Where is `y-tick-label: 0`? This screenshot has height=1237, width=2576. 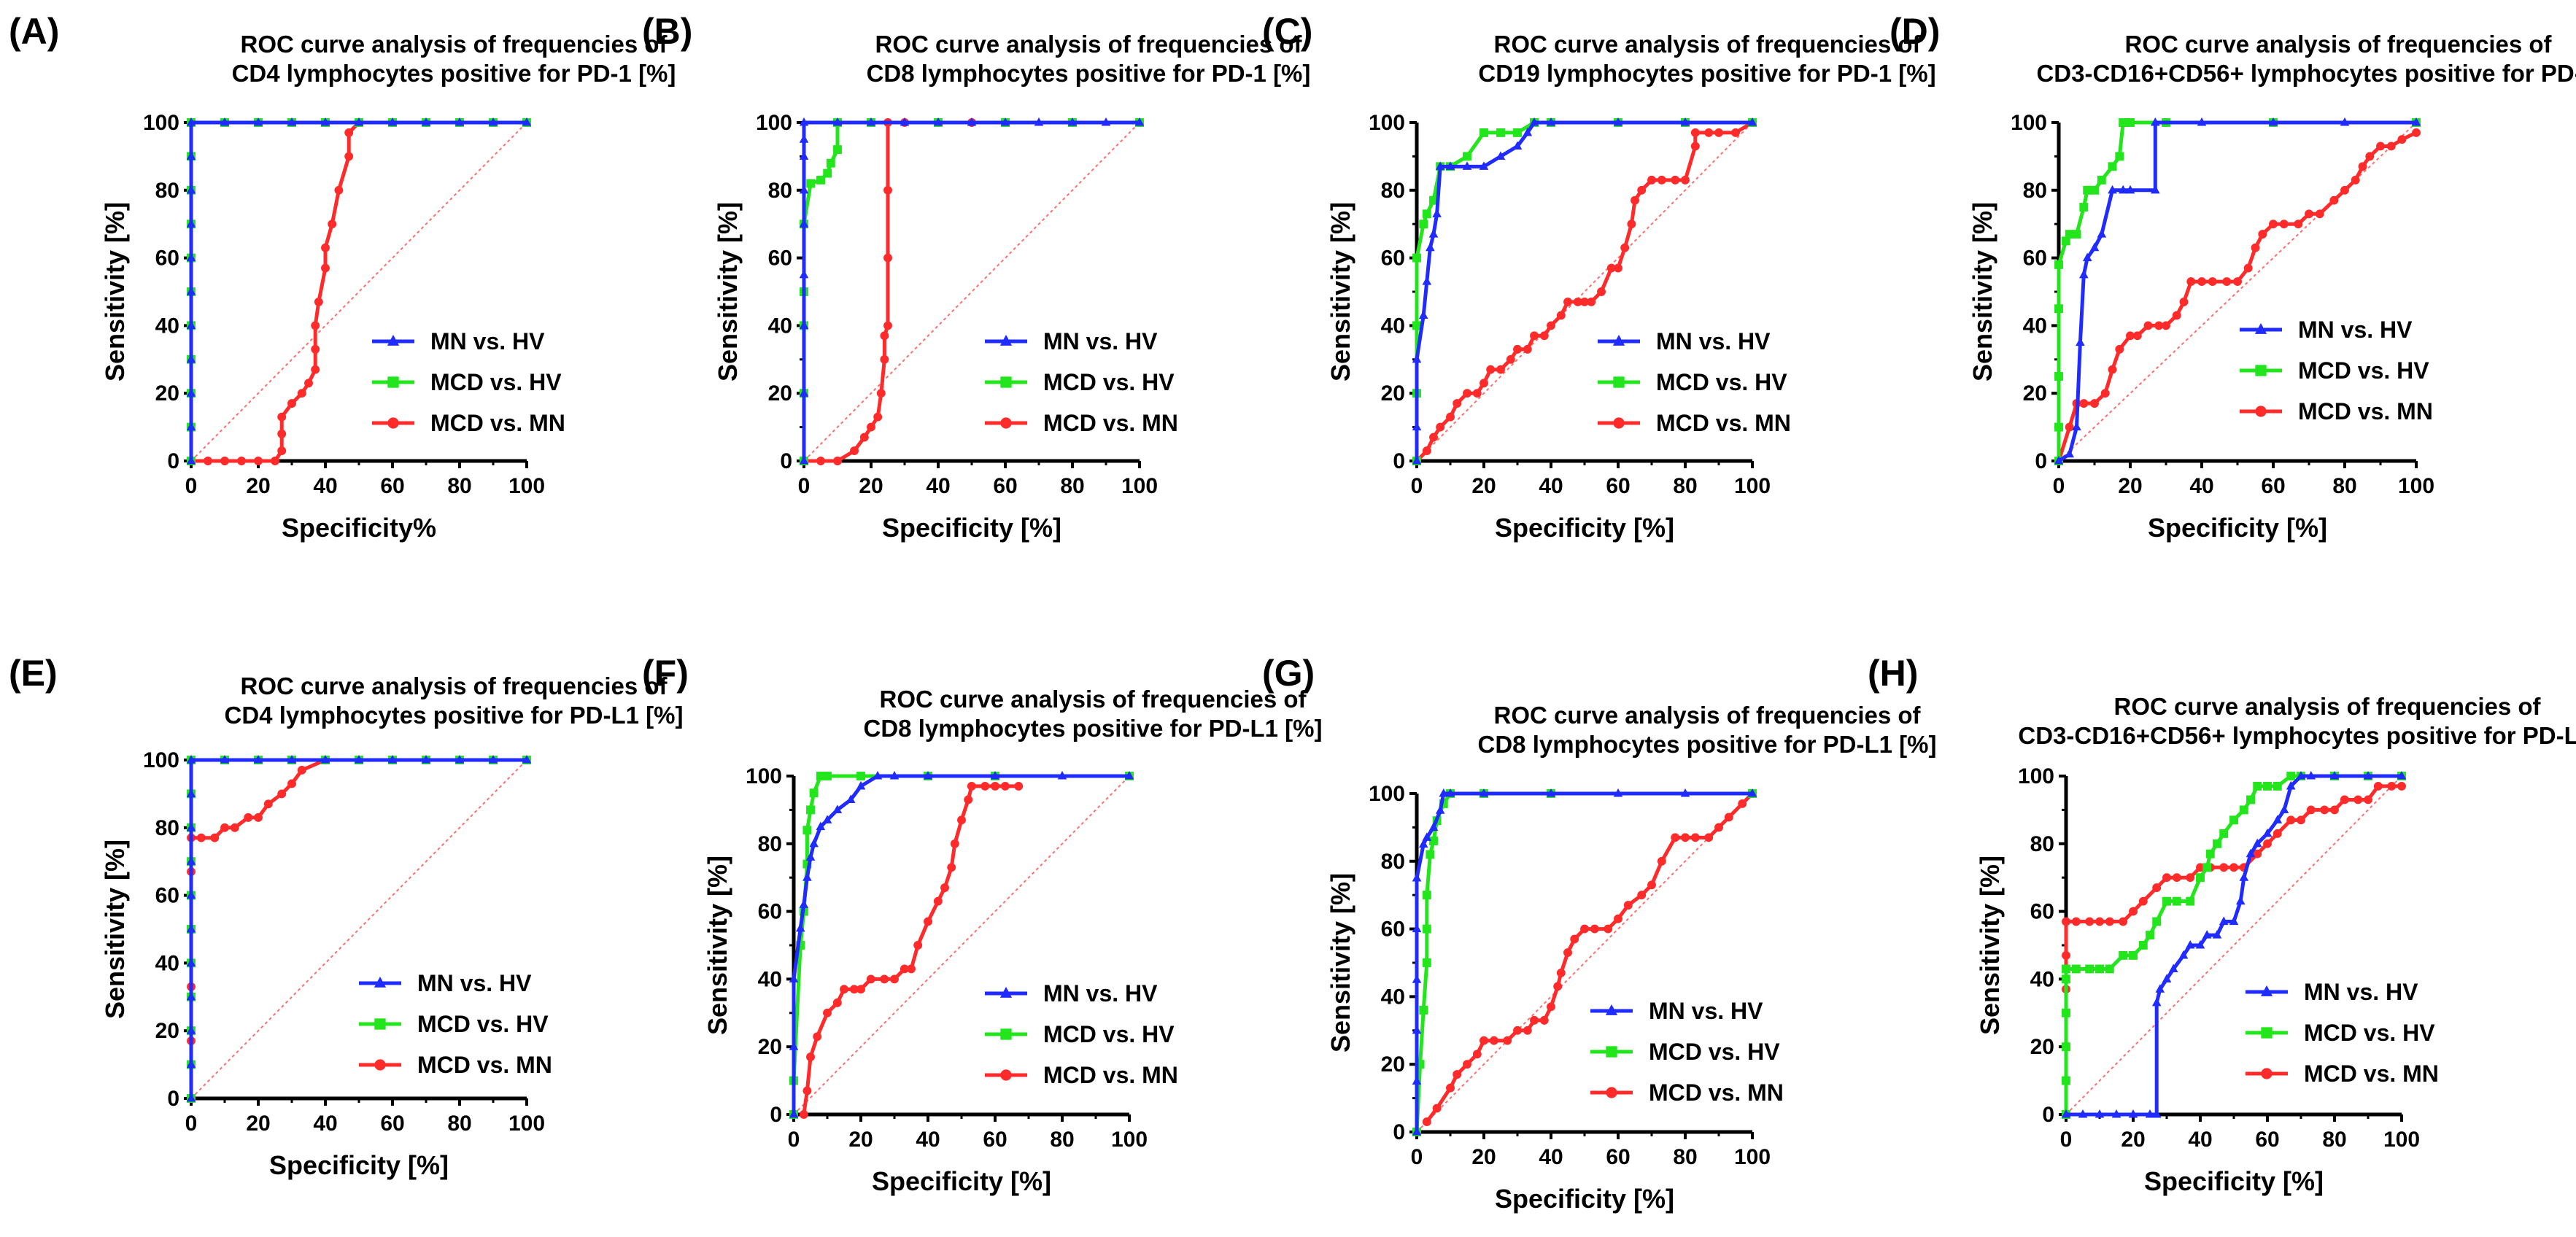
y-tick-label: 0 is located at coordinates (1399, 461).